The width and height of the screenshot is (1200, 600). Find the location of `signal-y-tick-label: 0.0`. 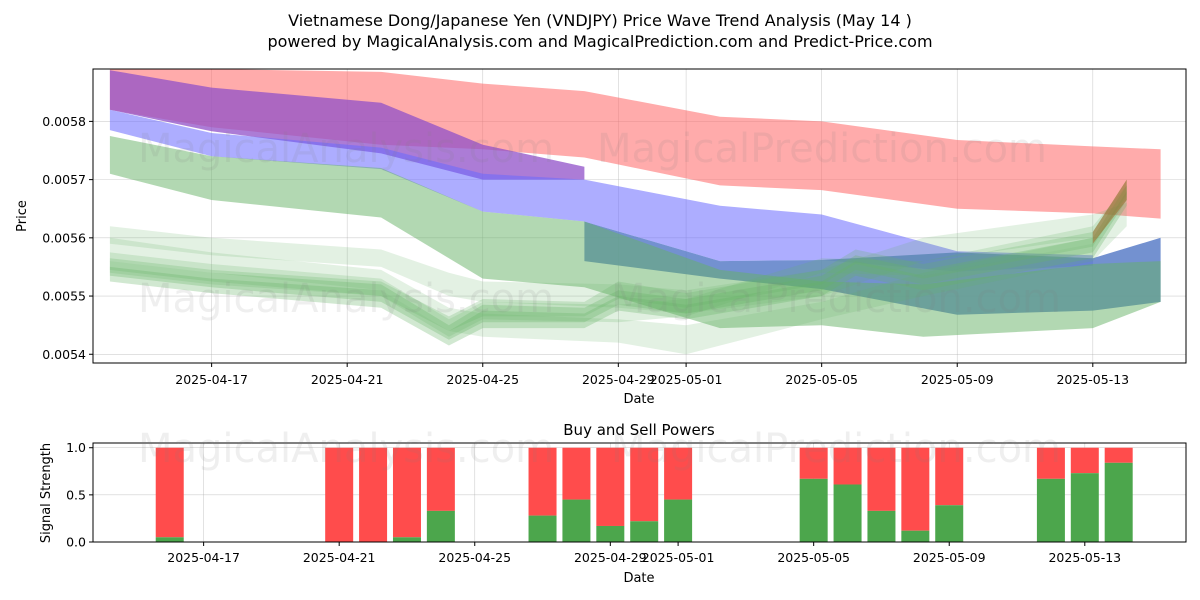

signal-y-tick-label: 0.0 is located at coordinates (76, 542).